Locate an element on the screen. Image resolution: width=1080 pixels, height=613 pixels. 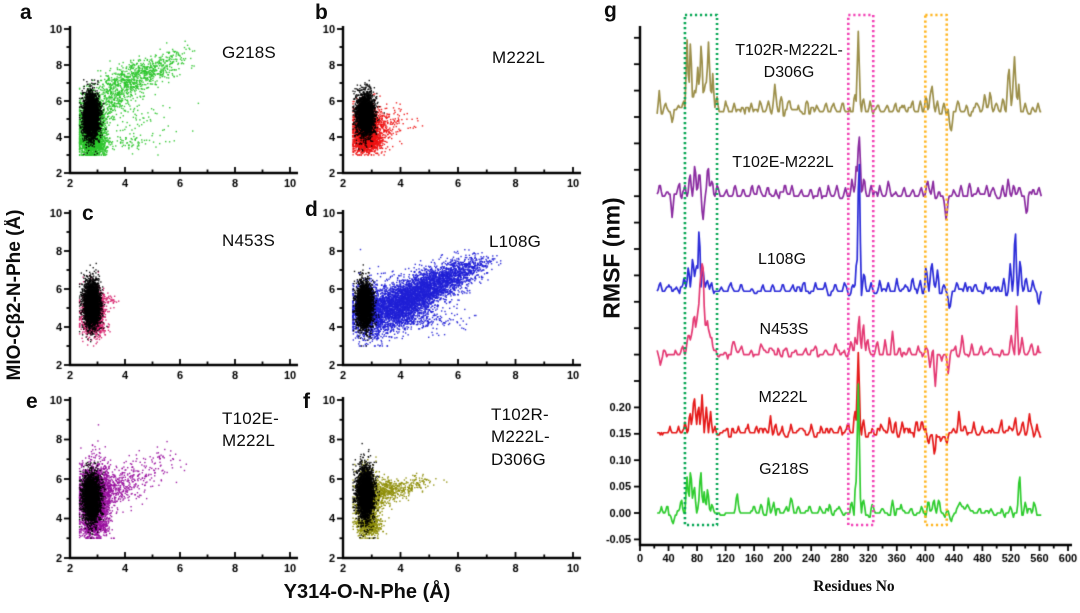
rmsf-series-label-n453s: N453S is located at coordinates (784, 329).